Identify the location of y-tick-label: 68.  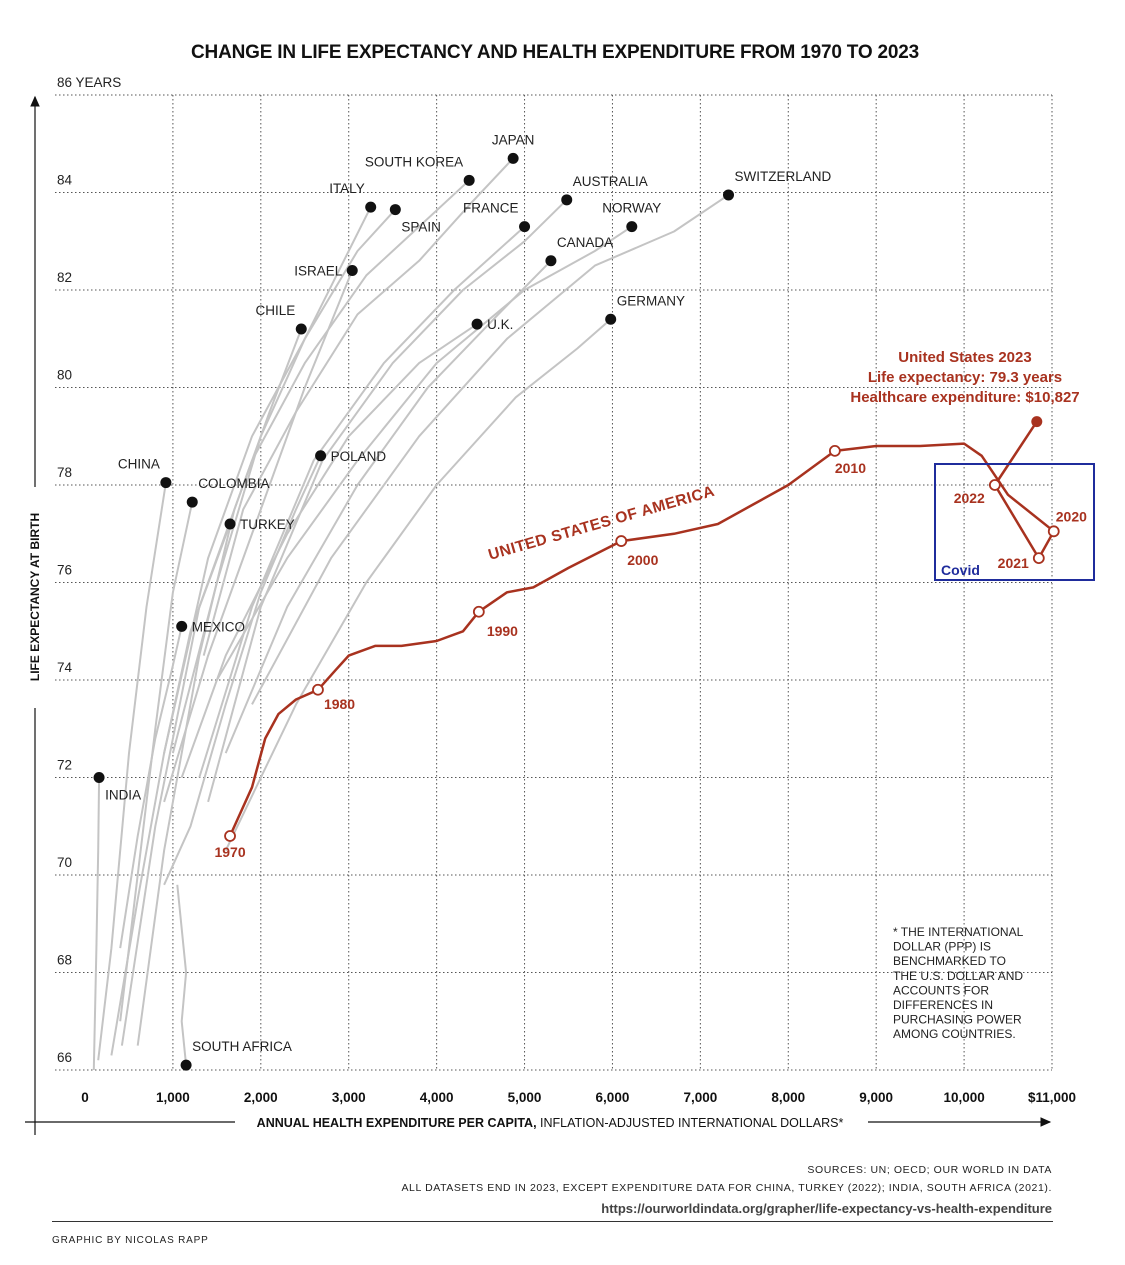
(64, 960).